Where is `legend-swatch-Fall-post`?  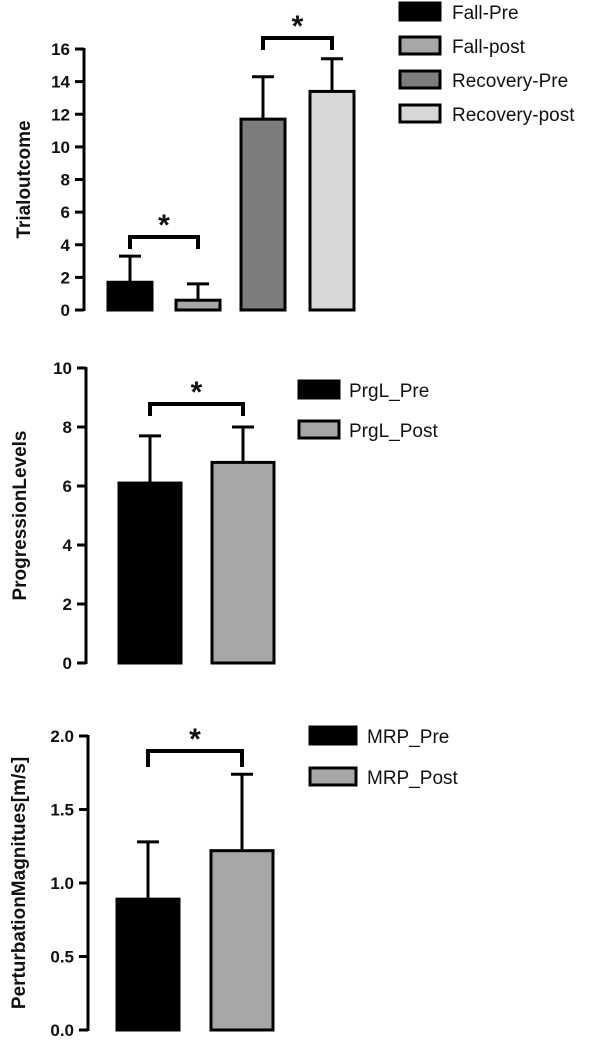
legend-swatch-Fall-post is located at coordinates (420, 45).